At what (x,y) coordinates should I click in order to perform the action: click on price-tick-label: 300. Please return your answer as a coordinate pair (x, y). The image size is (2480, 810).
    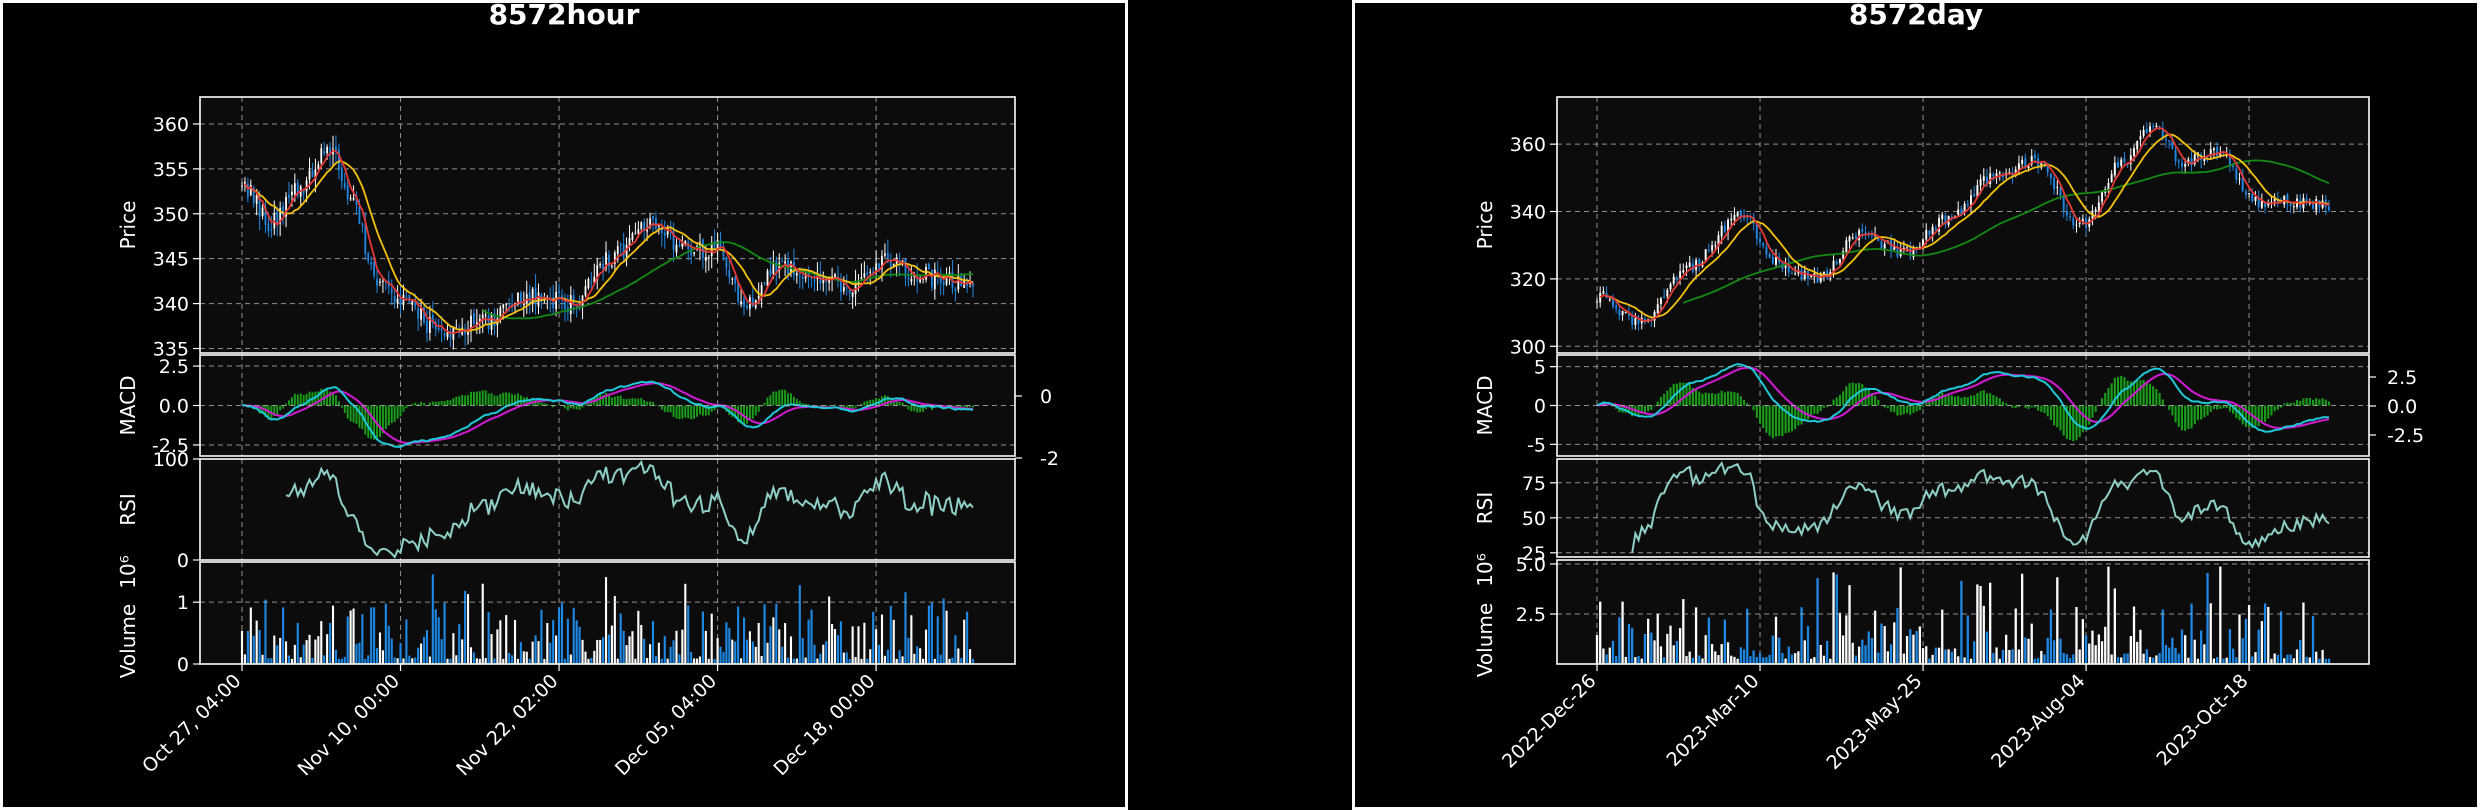
    Looking at the image, I should click on (1528, 347).